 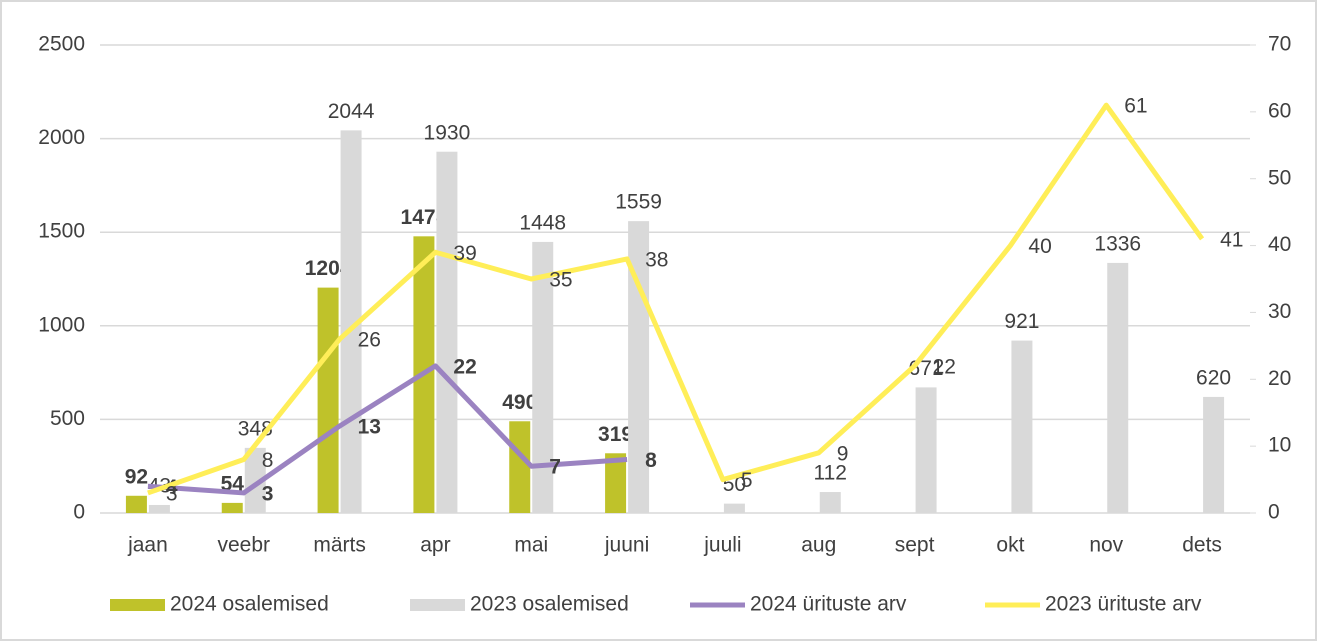 What do you see at coordinates (424, 217) in the screenshot?
I see `data-label: 1478` at bounding box center [424, 217].